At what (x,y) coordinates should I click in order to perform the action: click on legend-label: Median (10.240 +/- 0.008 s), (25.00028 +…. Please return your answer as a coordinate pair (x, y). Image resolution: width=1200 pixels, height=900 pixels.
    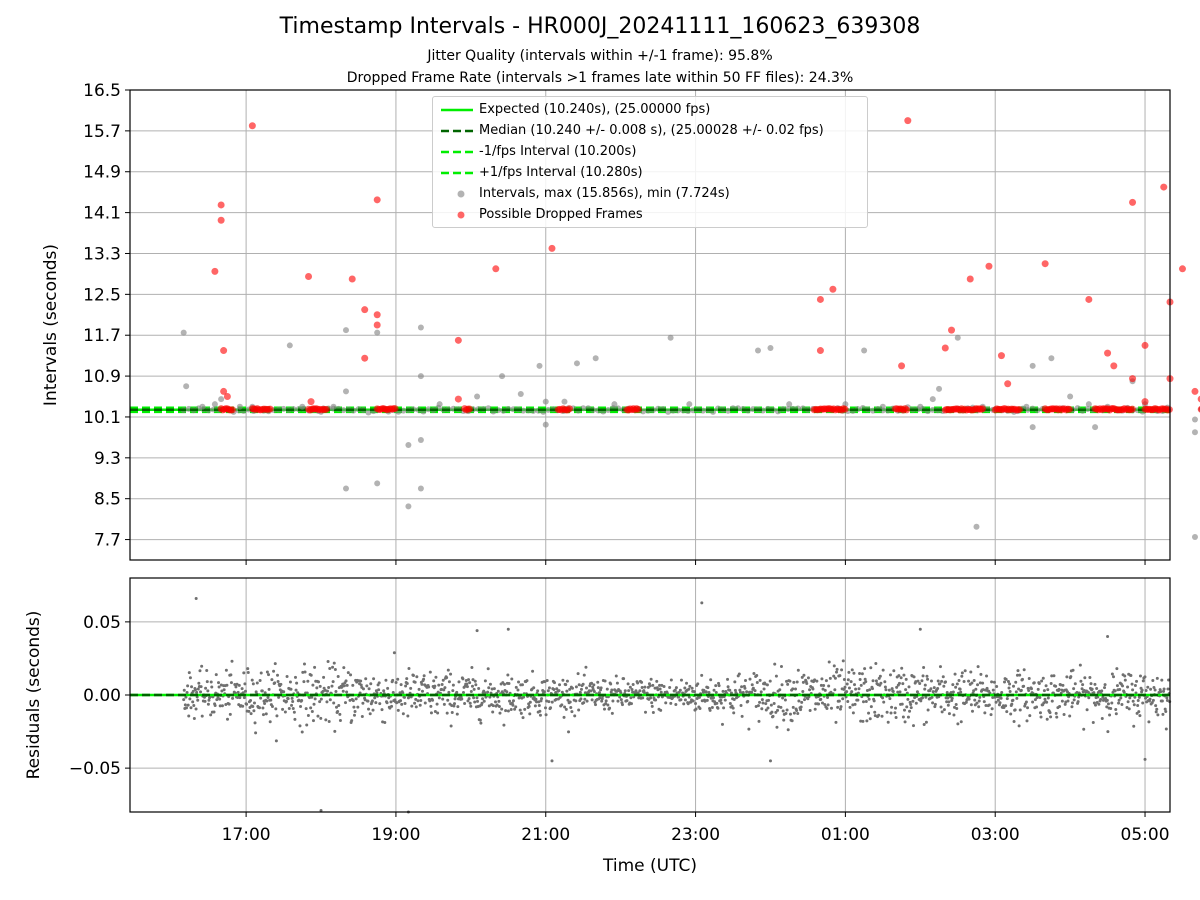
    Looking at the image, I should click on (651, 130).